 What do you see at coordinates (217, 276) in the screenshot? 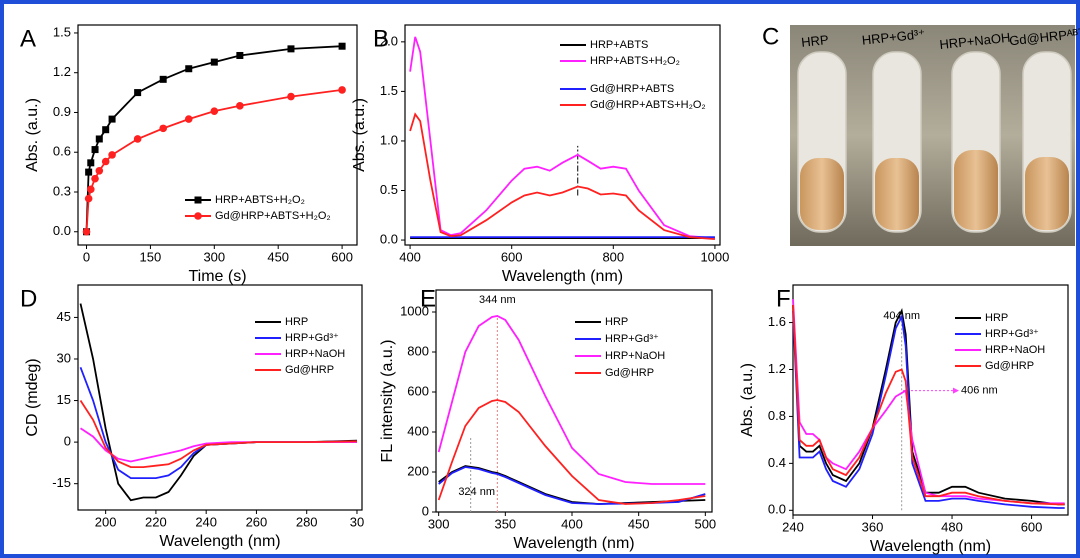
I see `x-axis-title: Time (s)` at bounding box center [217, 276].